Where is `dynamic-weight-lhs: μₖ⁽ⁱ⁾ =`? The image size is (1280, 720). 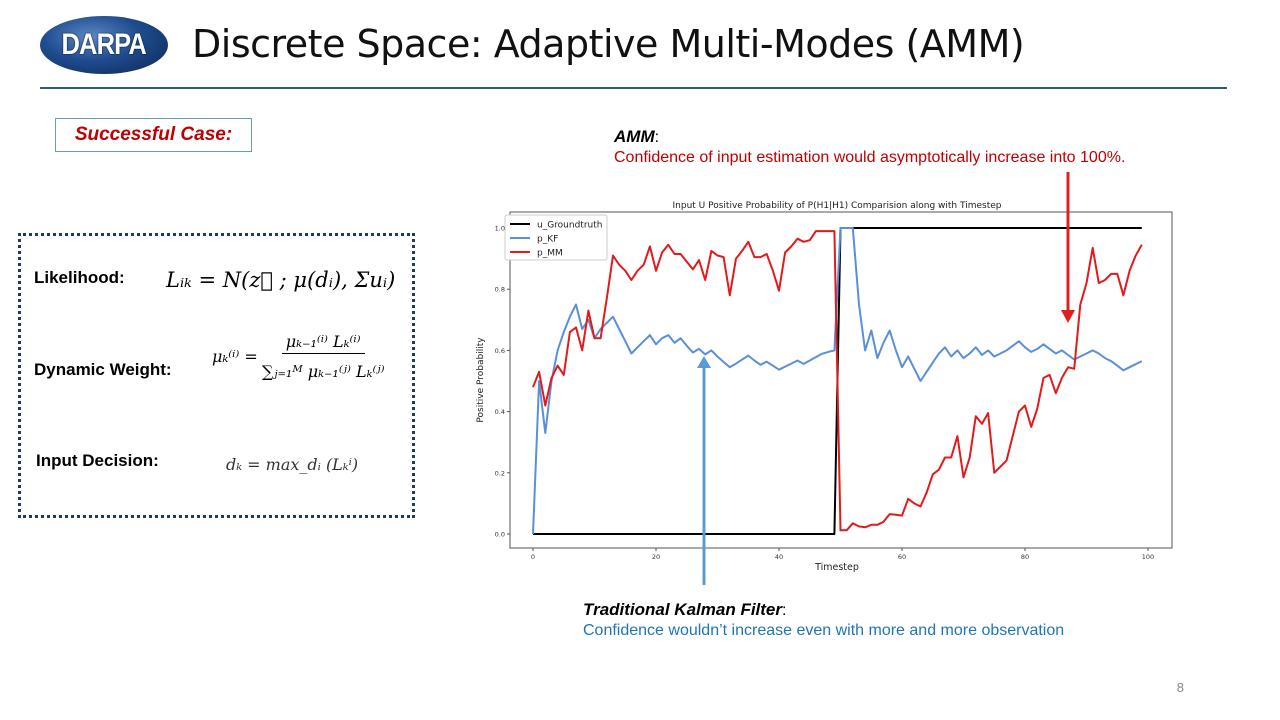
dynamic-weight-lhs: μₖ⁽ⁱ⁾ = is located at coordinates (235, 356).